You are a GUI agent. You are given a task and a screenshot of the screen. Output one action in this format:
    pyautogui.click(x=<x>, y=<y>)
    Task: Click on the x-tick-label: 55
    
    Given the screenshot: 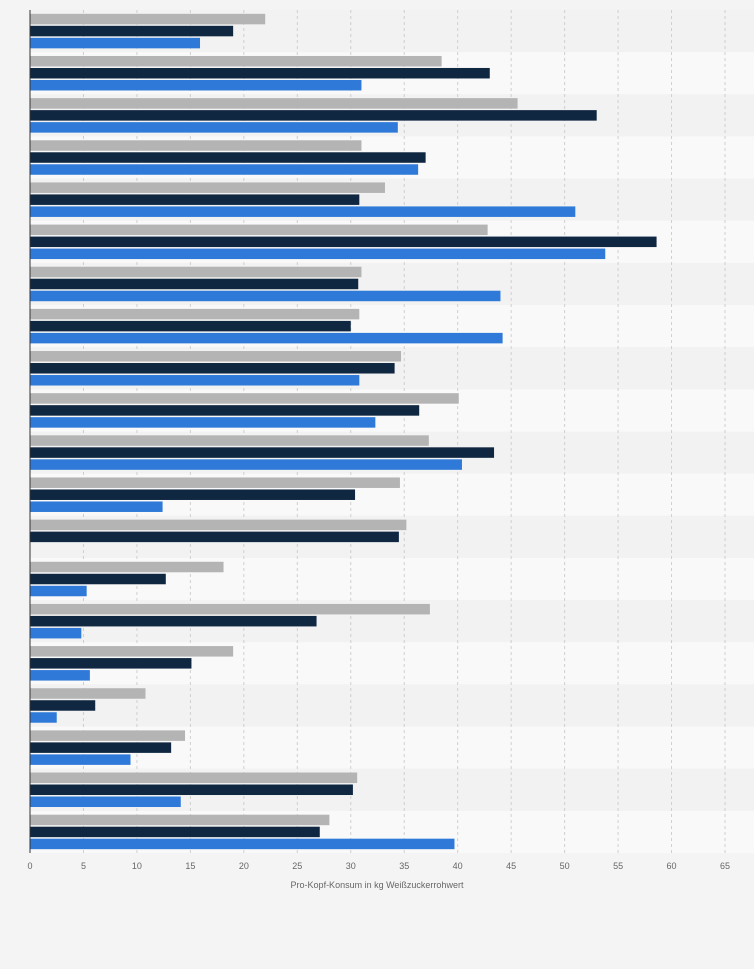 What is the action you would take?
    pyautogui.click(x=618, y=866)
    